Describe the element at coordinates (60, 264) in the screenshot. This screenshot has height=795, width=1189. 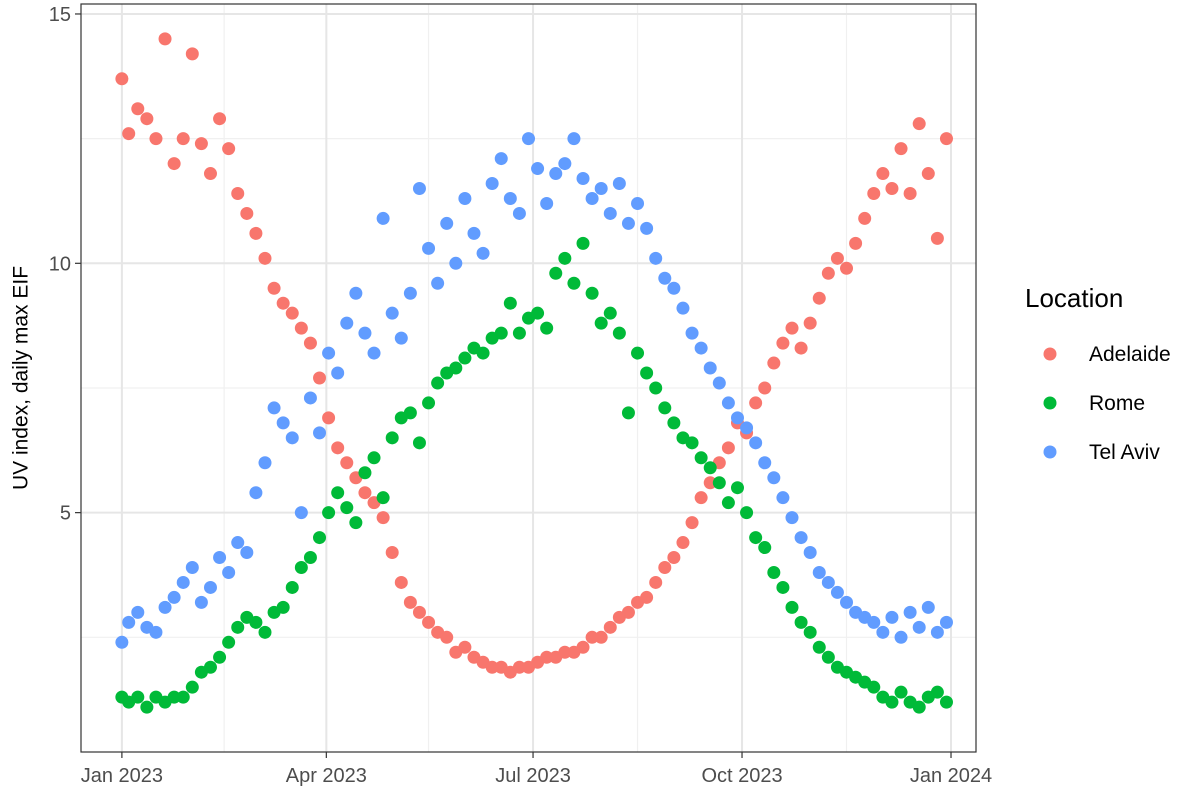
I see `y-tick-label: 10` at that location.